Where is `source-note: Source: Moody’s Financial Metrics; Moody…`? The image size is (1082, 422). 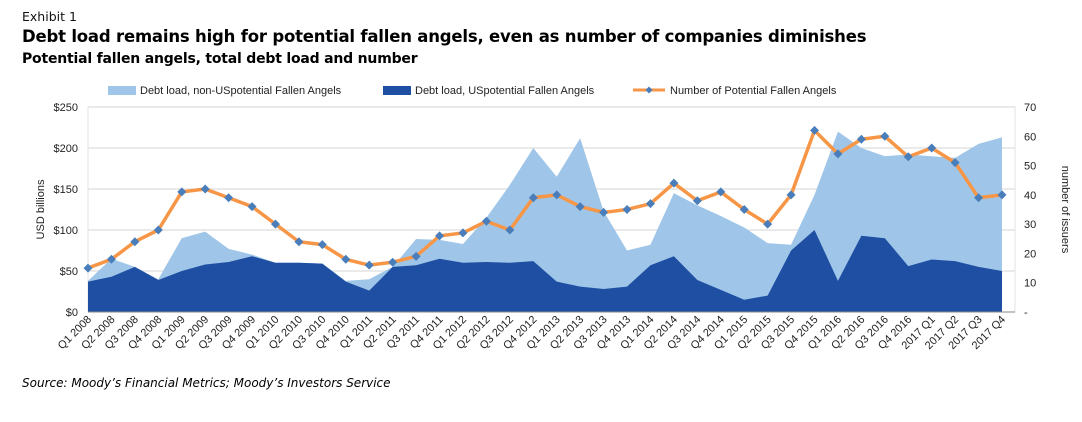
source-note: Source: Moody’s Financial Metrics; Moody… is located at coordinates (206, 383).